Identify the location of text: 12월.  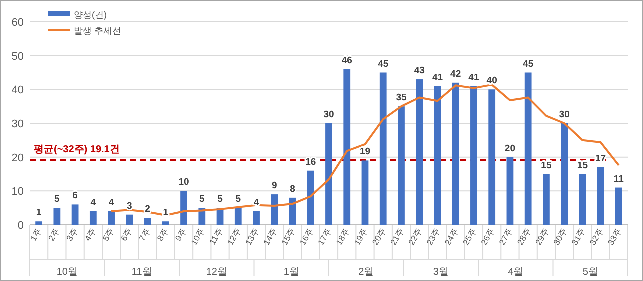
(217, 272).